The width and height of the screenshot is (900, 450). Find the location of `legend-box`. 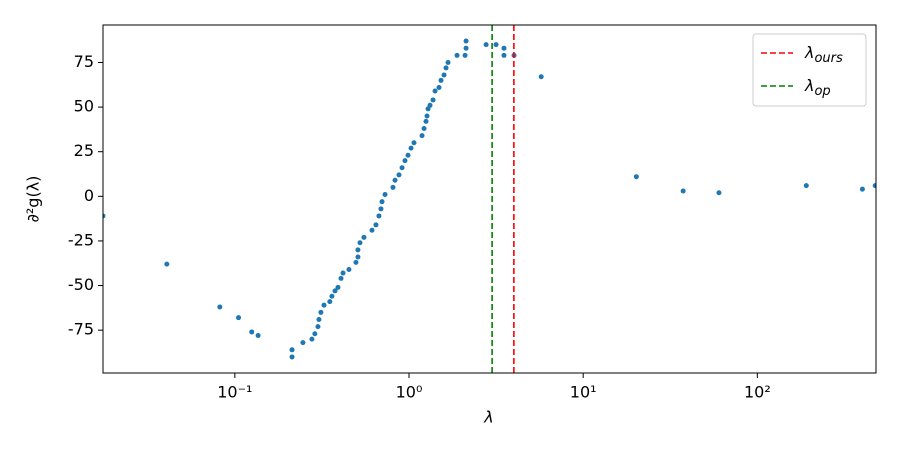

legend-box is located at coordinates (809, 70).